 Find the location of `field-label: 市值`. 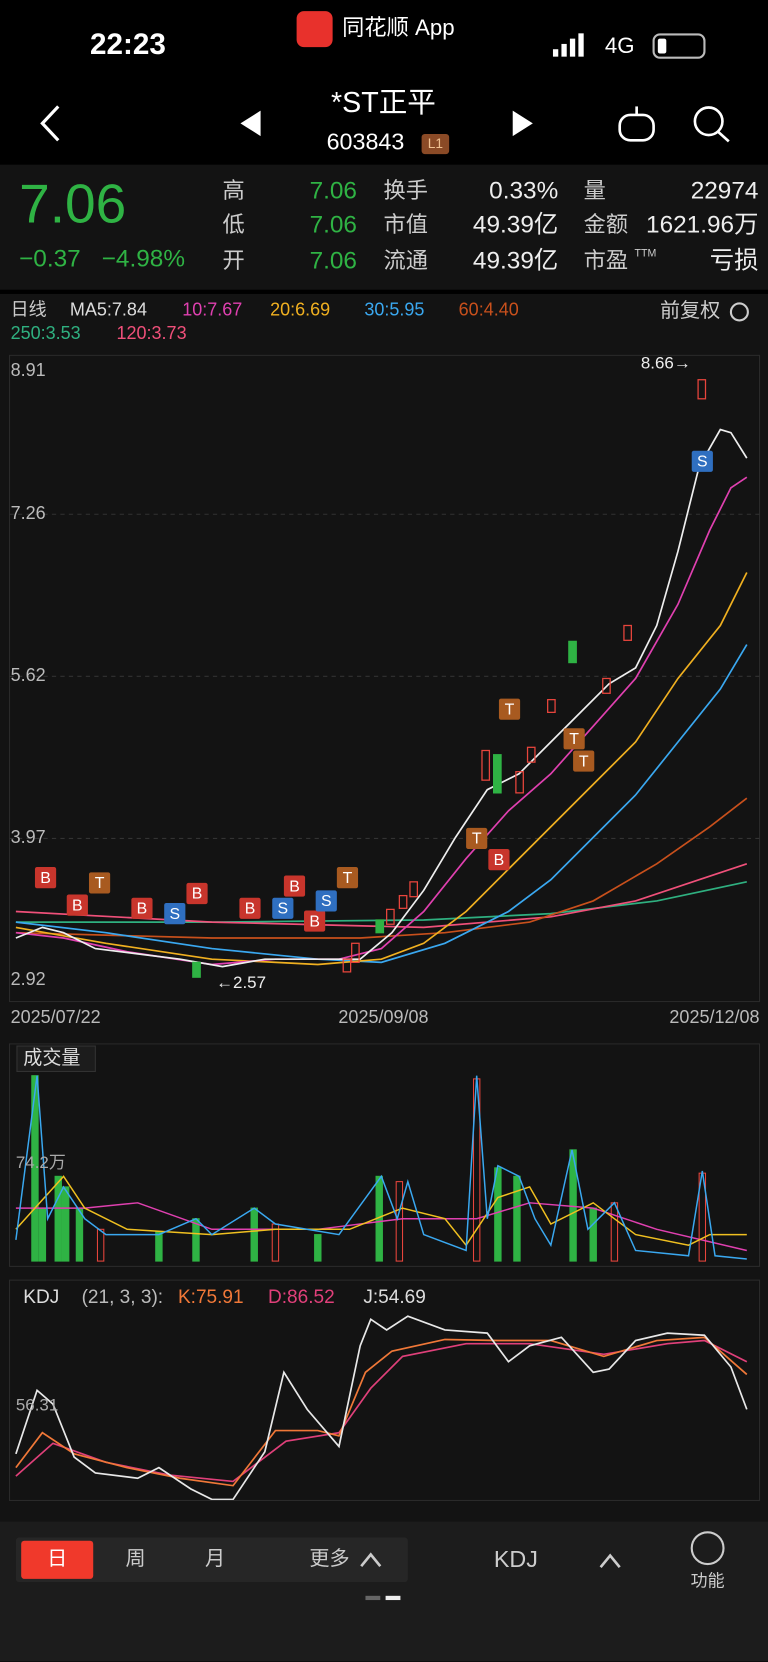

field-label: 市值 is located at coordinates (405, 224).